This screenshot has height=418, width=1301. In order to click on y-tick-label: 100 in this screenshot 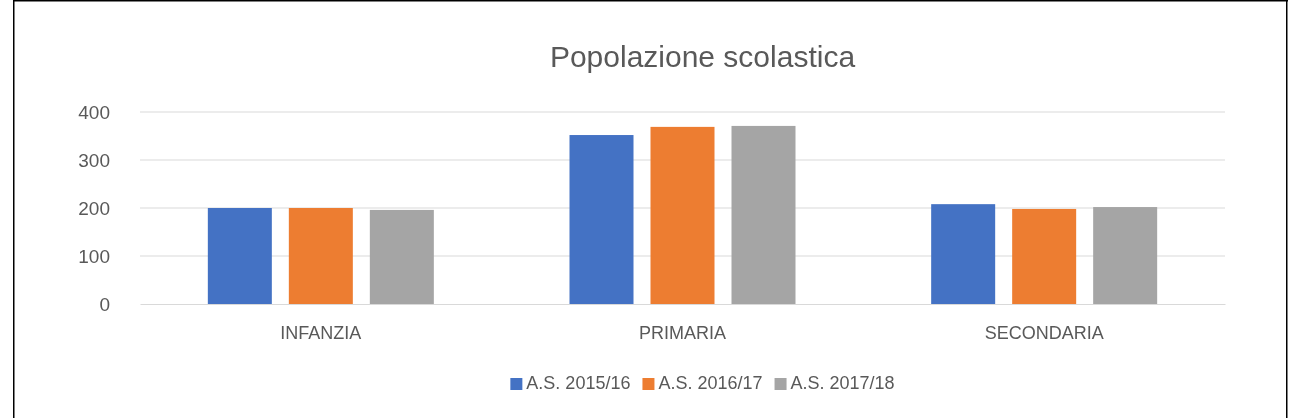, I will do `click(94, 256)`.